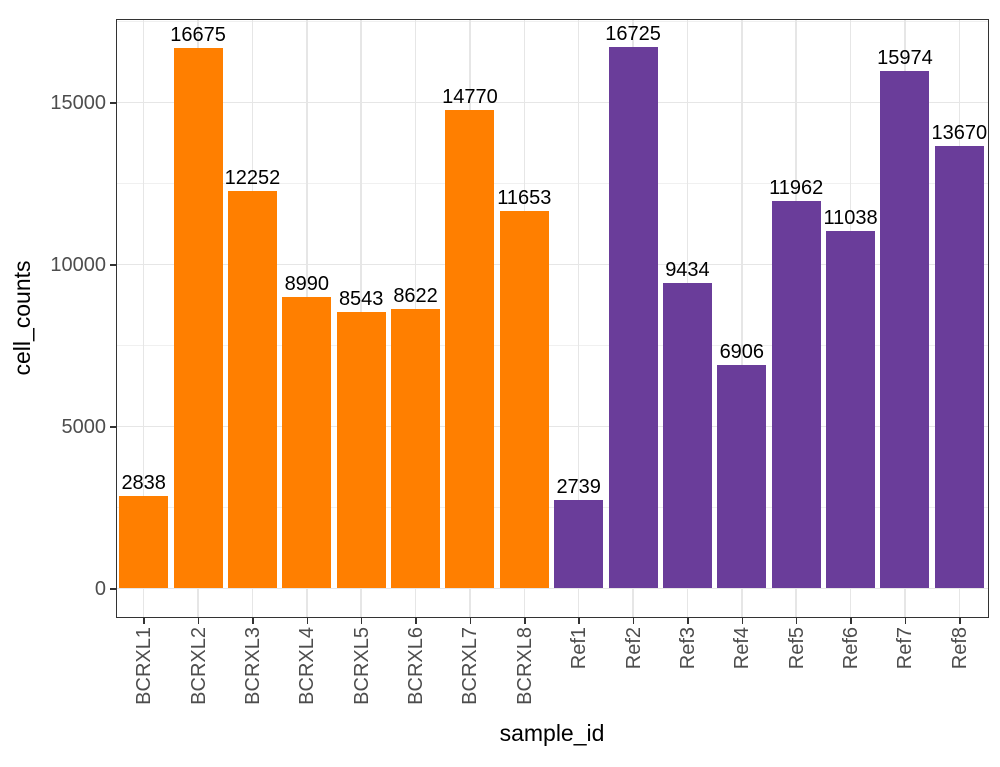 The image size is (1000, 767). I want to click on x-tick-label-Ref1: Ref1, so click(589, 648).